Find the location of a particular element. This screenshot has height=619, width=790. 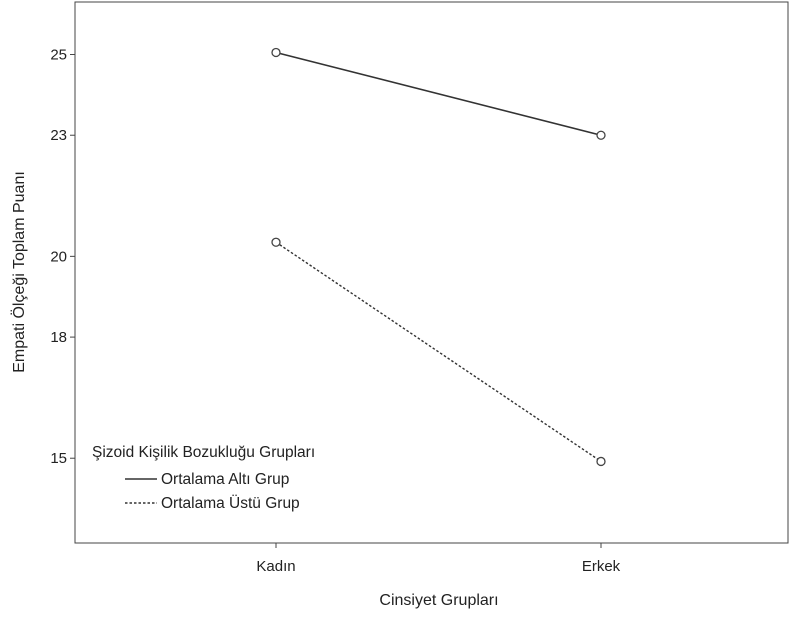

y-tick-label: 15 is located at coordinates (58, 458).